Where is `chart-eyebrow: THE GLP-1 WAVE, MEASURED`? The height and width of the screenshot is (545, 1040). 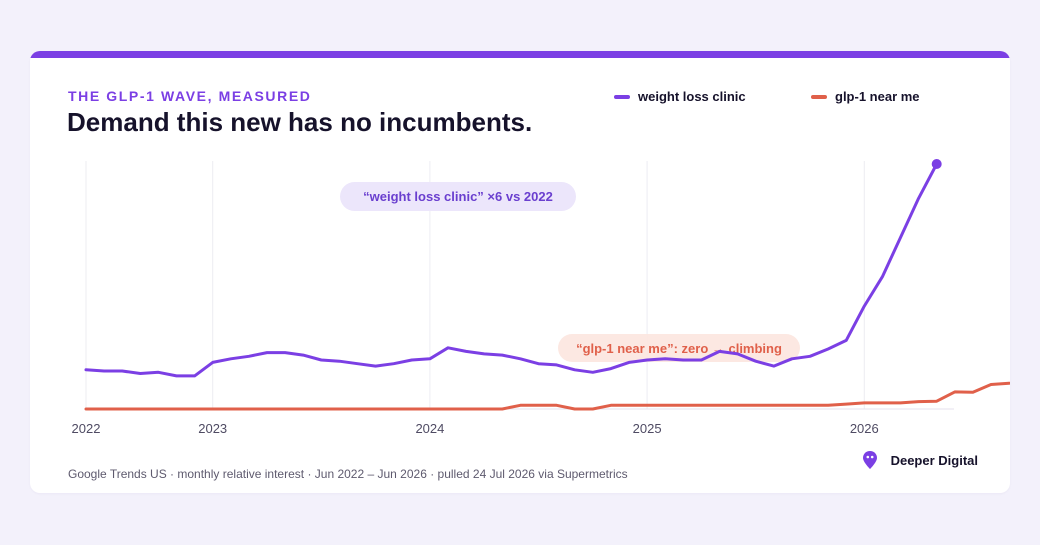
chart-eyebrow: THE GLP-1 WAVE, MEASURED is located at coordinates (190, 96).